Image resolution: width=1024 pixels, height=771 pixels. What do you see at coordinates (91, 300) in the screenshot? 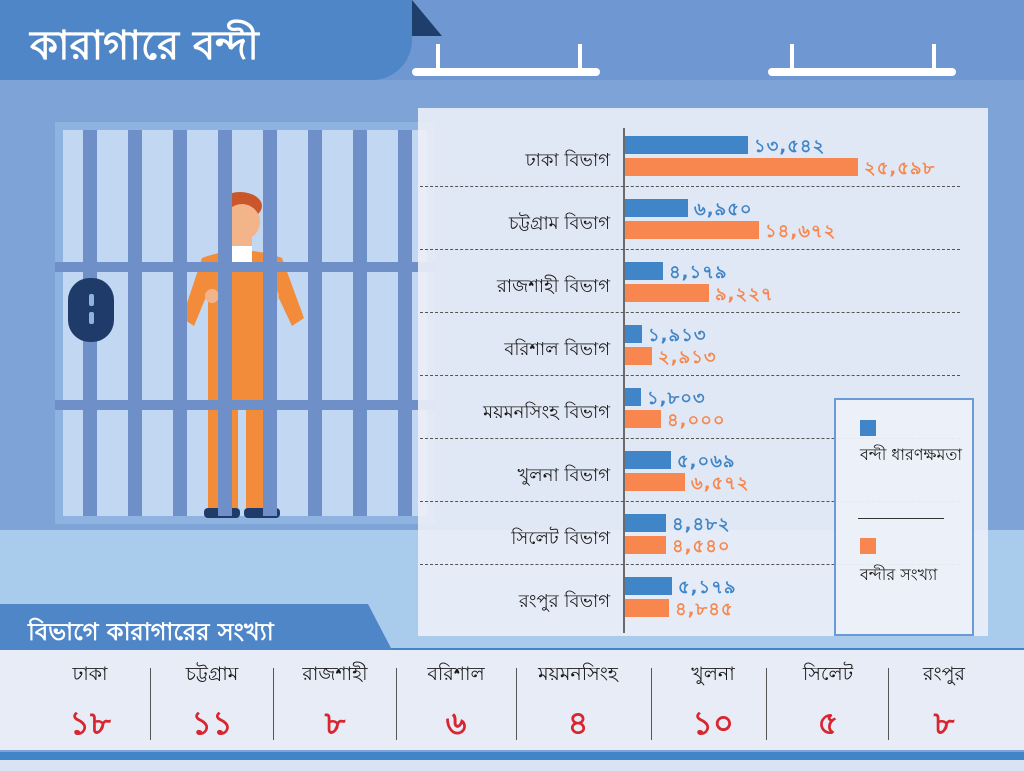
I see `keyhole` at bounding box center [91, 300].